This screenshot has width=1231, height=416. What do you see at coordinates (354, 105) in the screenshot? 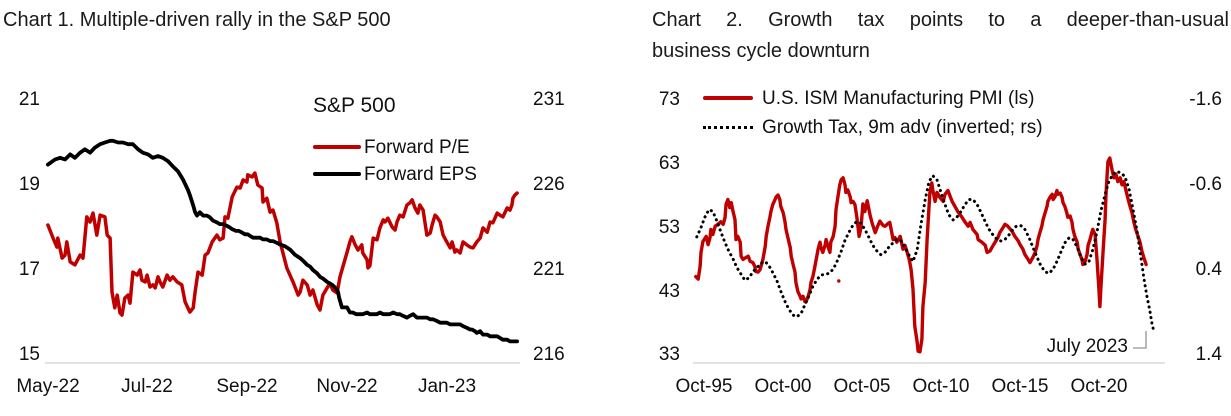
I see `chart1-legend-title: S&P 500` at bounding box center [354, 105].